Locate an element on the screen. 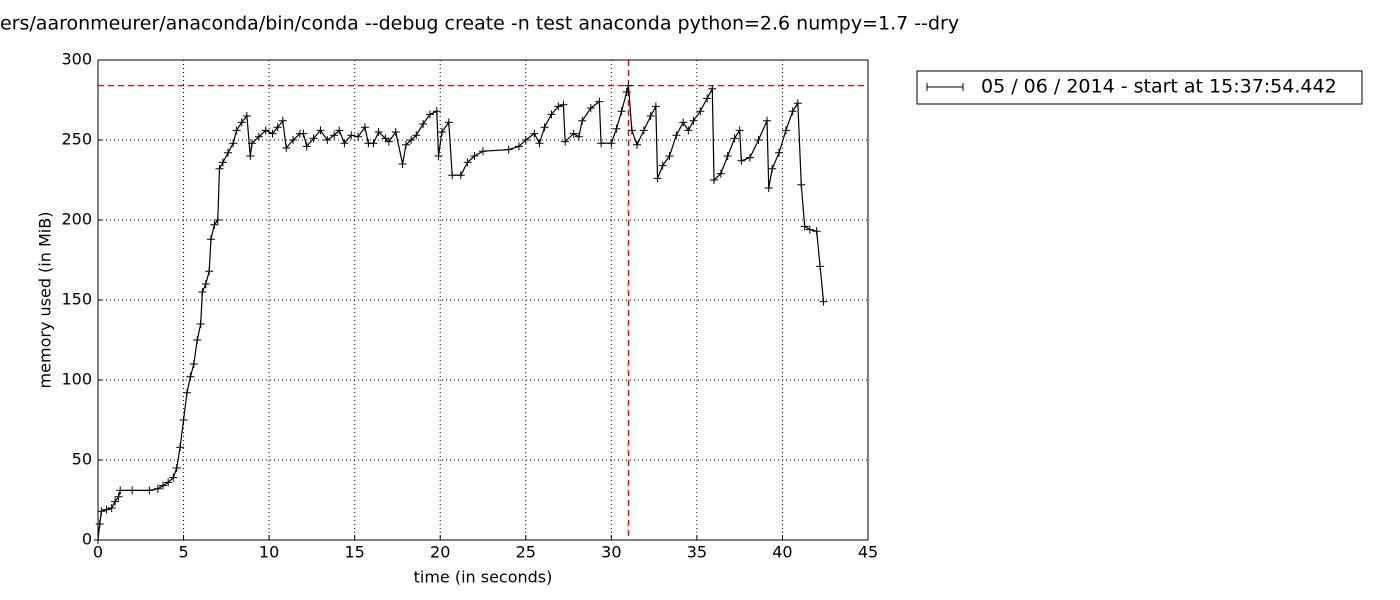 The image size is (1400, 600). y-axis-label: memory used (in MiB) is located at coordinates (45, 300).